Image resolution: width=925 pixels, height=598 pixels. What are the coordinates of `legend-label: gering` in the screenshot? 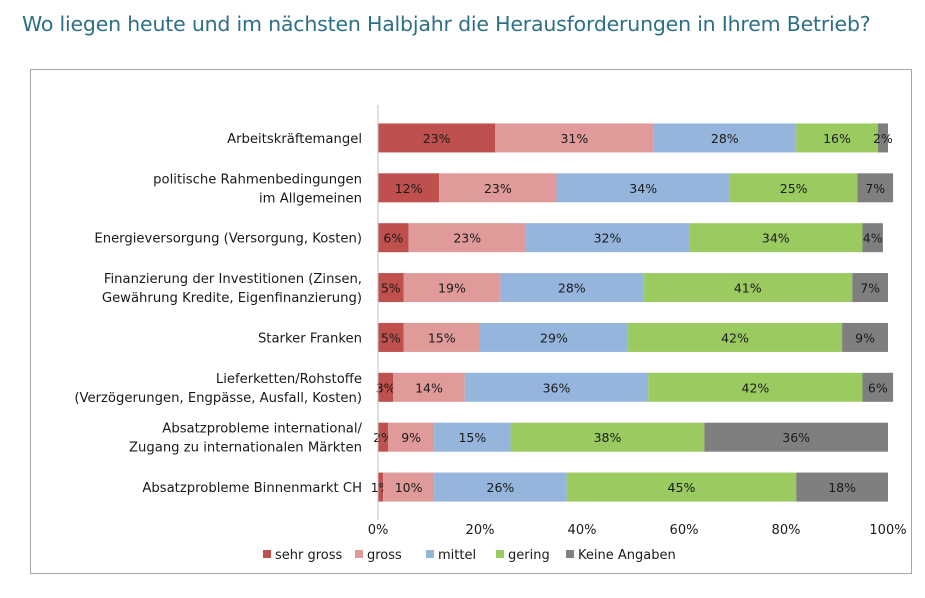 It's located at (529, 555).